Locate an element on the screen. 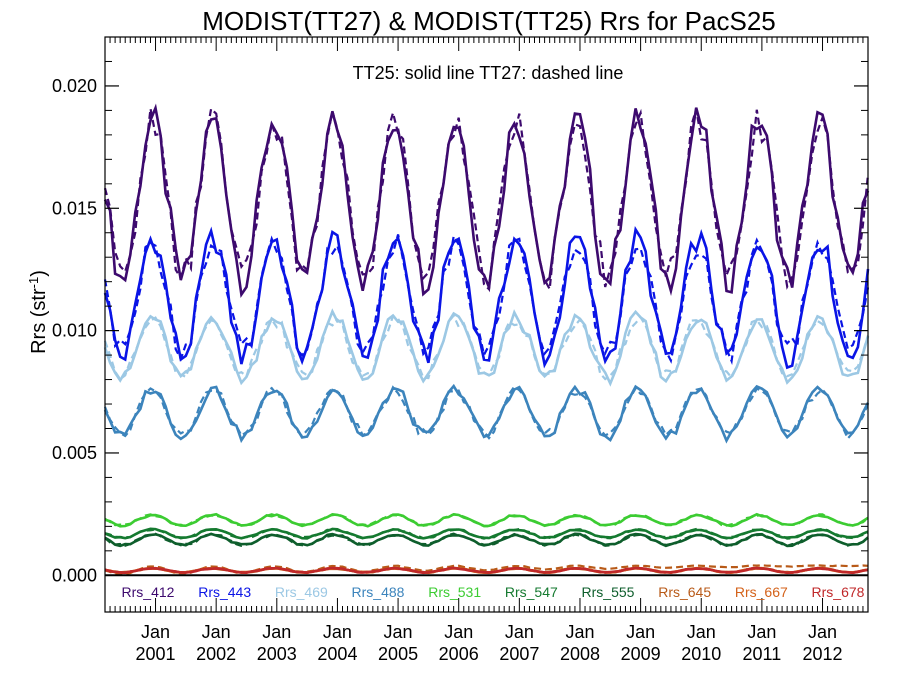  line-style-annotation: TT25: solid line TT27: dashed line is located at coordinates (488, 73).